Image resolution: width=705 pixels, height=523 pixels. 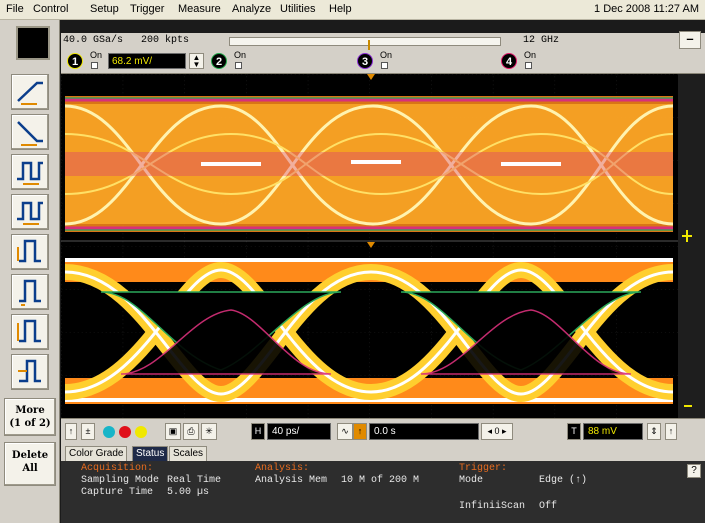 What do you see at coordinates (509, 61) in the screenshot?
I see `channel-4-badge: 4` at bounding box center [509, 61].